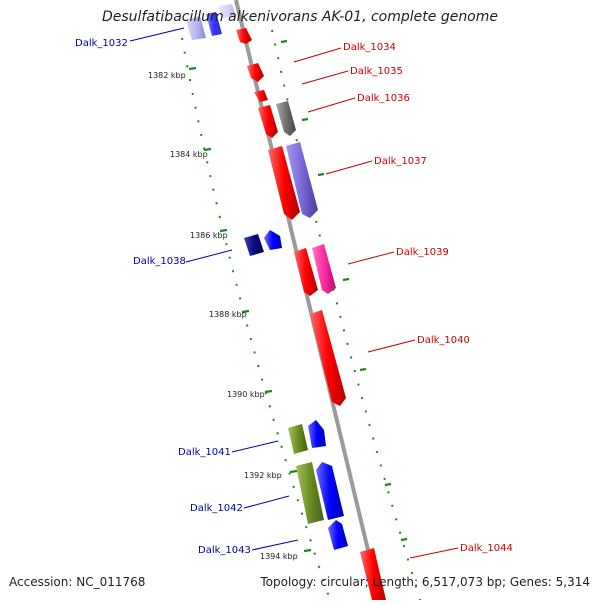 The width and height of the screenshot is (600, 604). I want to click on gene-dalk-1036-gray, so click(286, 118).